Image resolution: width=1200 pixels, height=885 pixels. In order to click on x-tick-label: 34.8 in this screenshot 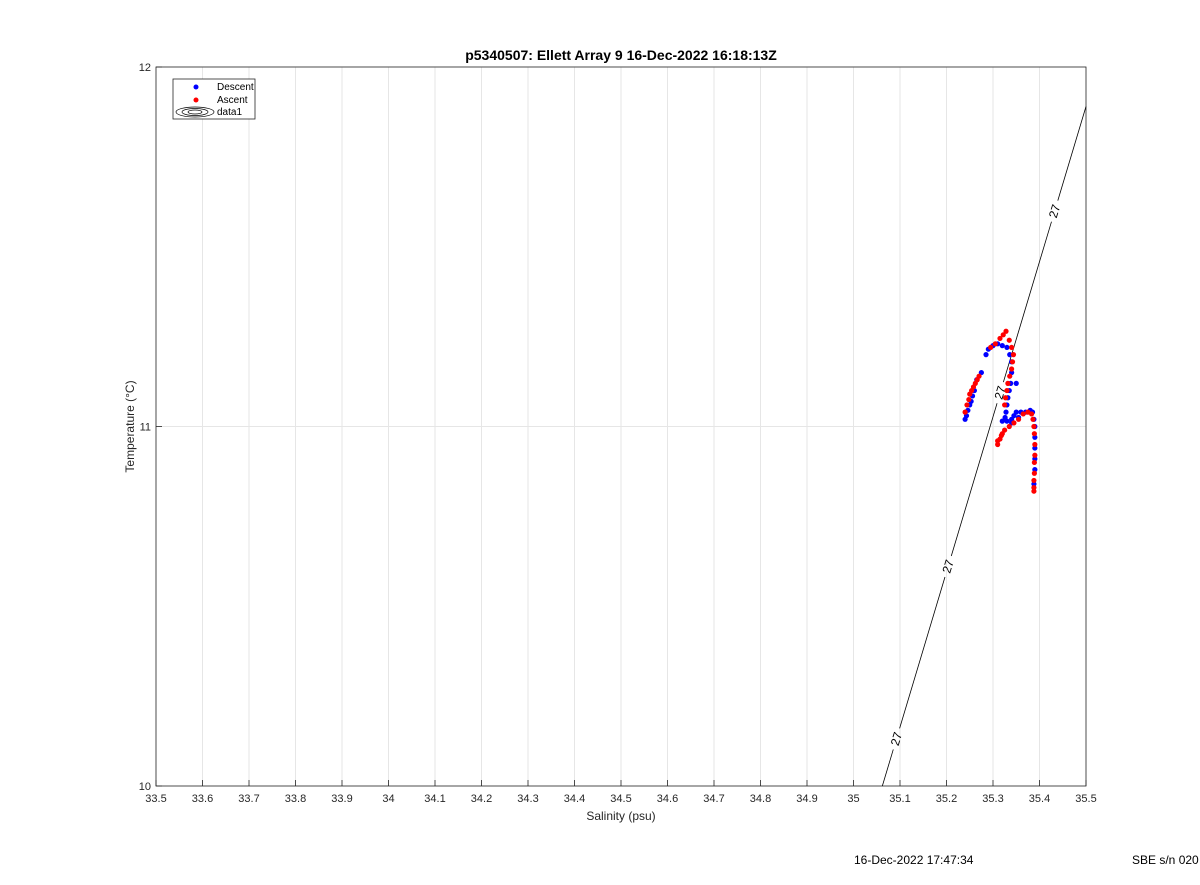, I will do `click(760, 799)`.